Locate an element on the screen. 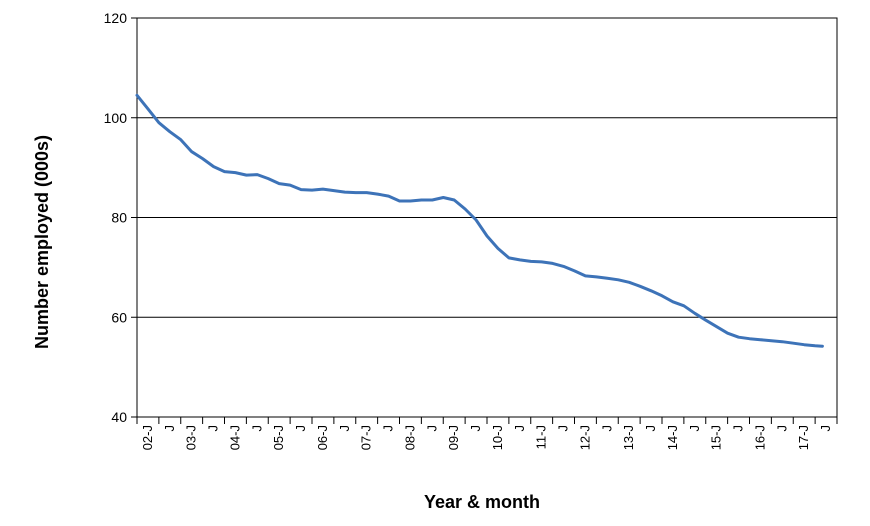 The width and height of the screenshot is (870, 526). x-tick-label: 03-J is located at coordinates (191, 437).